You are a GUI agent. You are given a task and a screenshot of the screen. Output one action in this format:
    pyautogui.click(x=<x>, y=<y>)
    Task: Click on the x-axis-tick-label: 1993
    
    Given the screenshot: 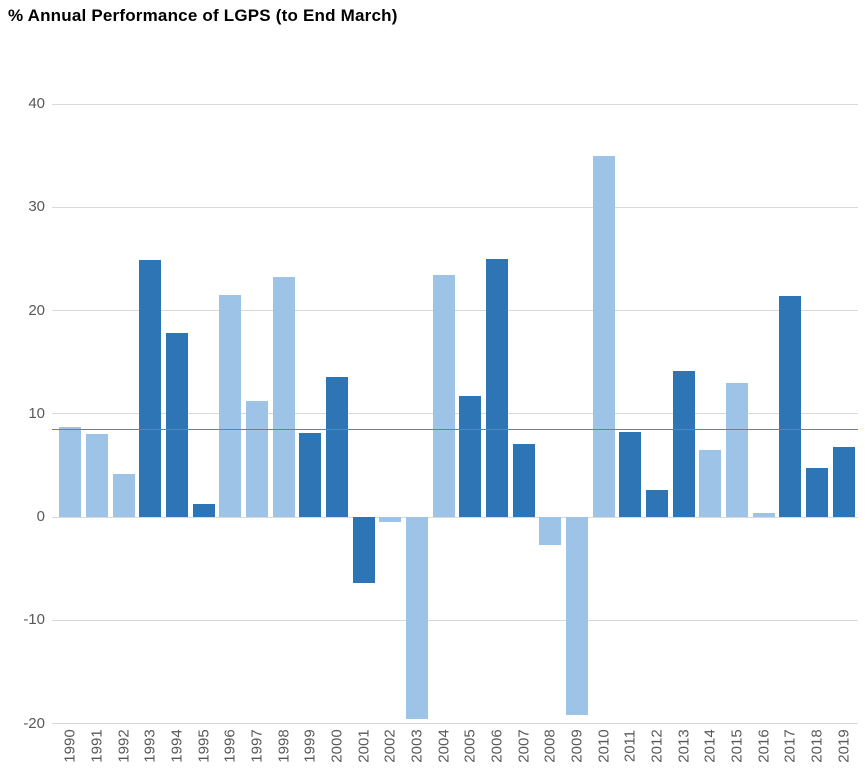 What is the action you would take?
    pyautogui.click(x=150, y=746)
    